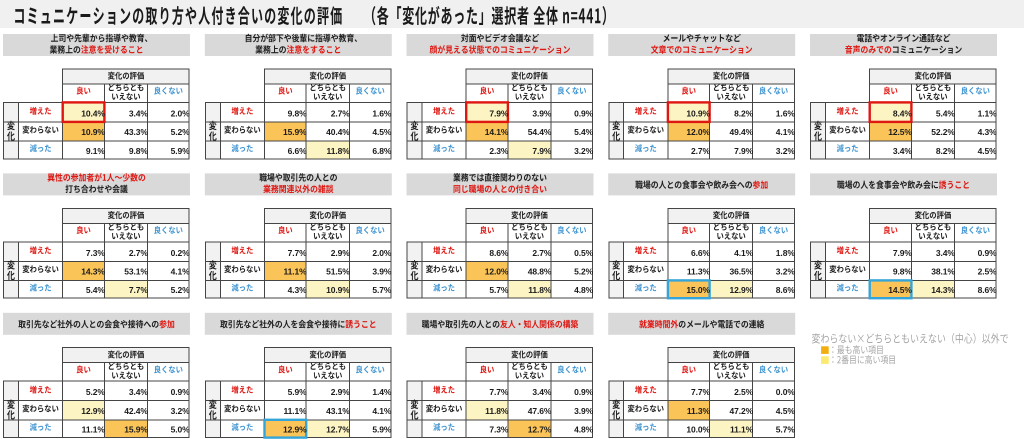 The height and width of the screenshot is (439, 1024). I want to click on svg-text: 52.2%, so click(943, 132).